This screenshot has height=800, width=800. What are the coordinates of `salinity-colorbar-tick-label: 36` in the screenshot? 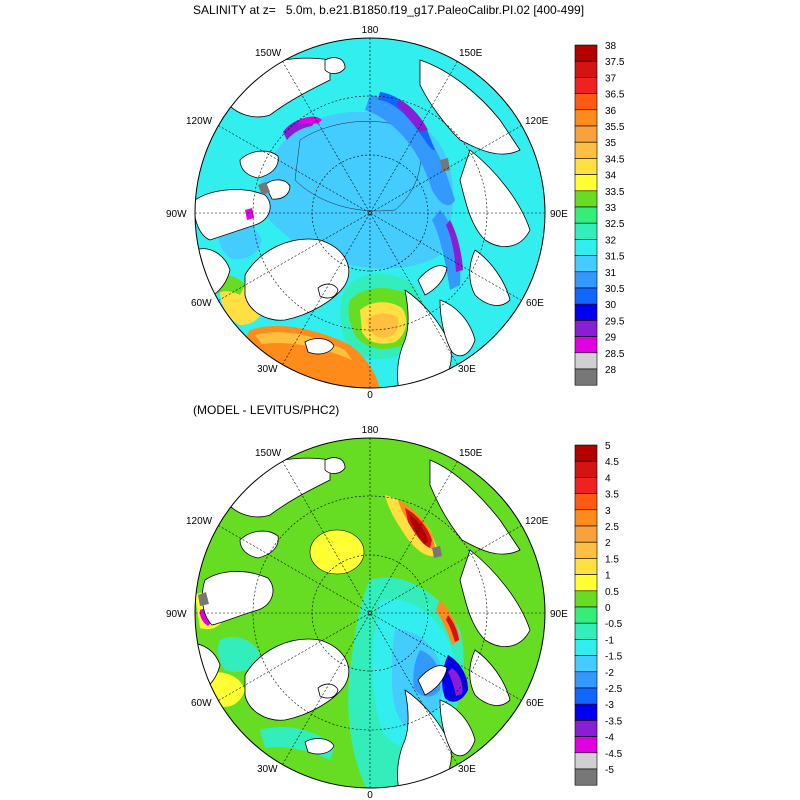 It's located at (611, 111).